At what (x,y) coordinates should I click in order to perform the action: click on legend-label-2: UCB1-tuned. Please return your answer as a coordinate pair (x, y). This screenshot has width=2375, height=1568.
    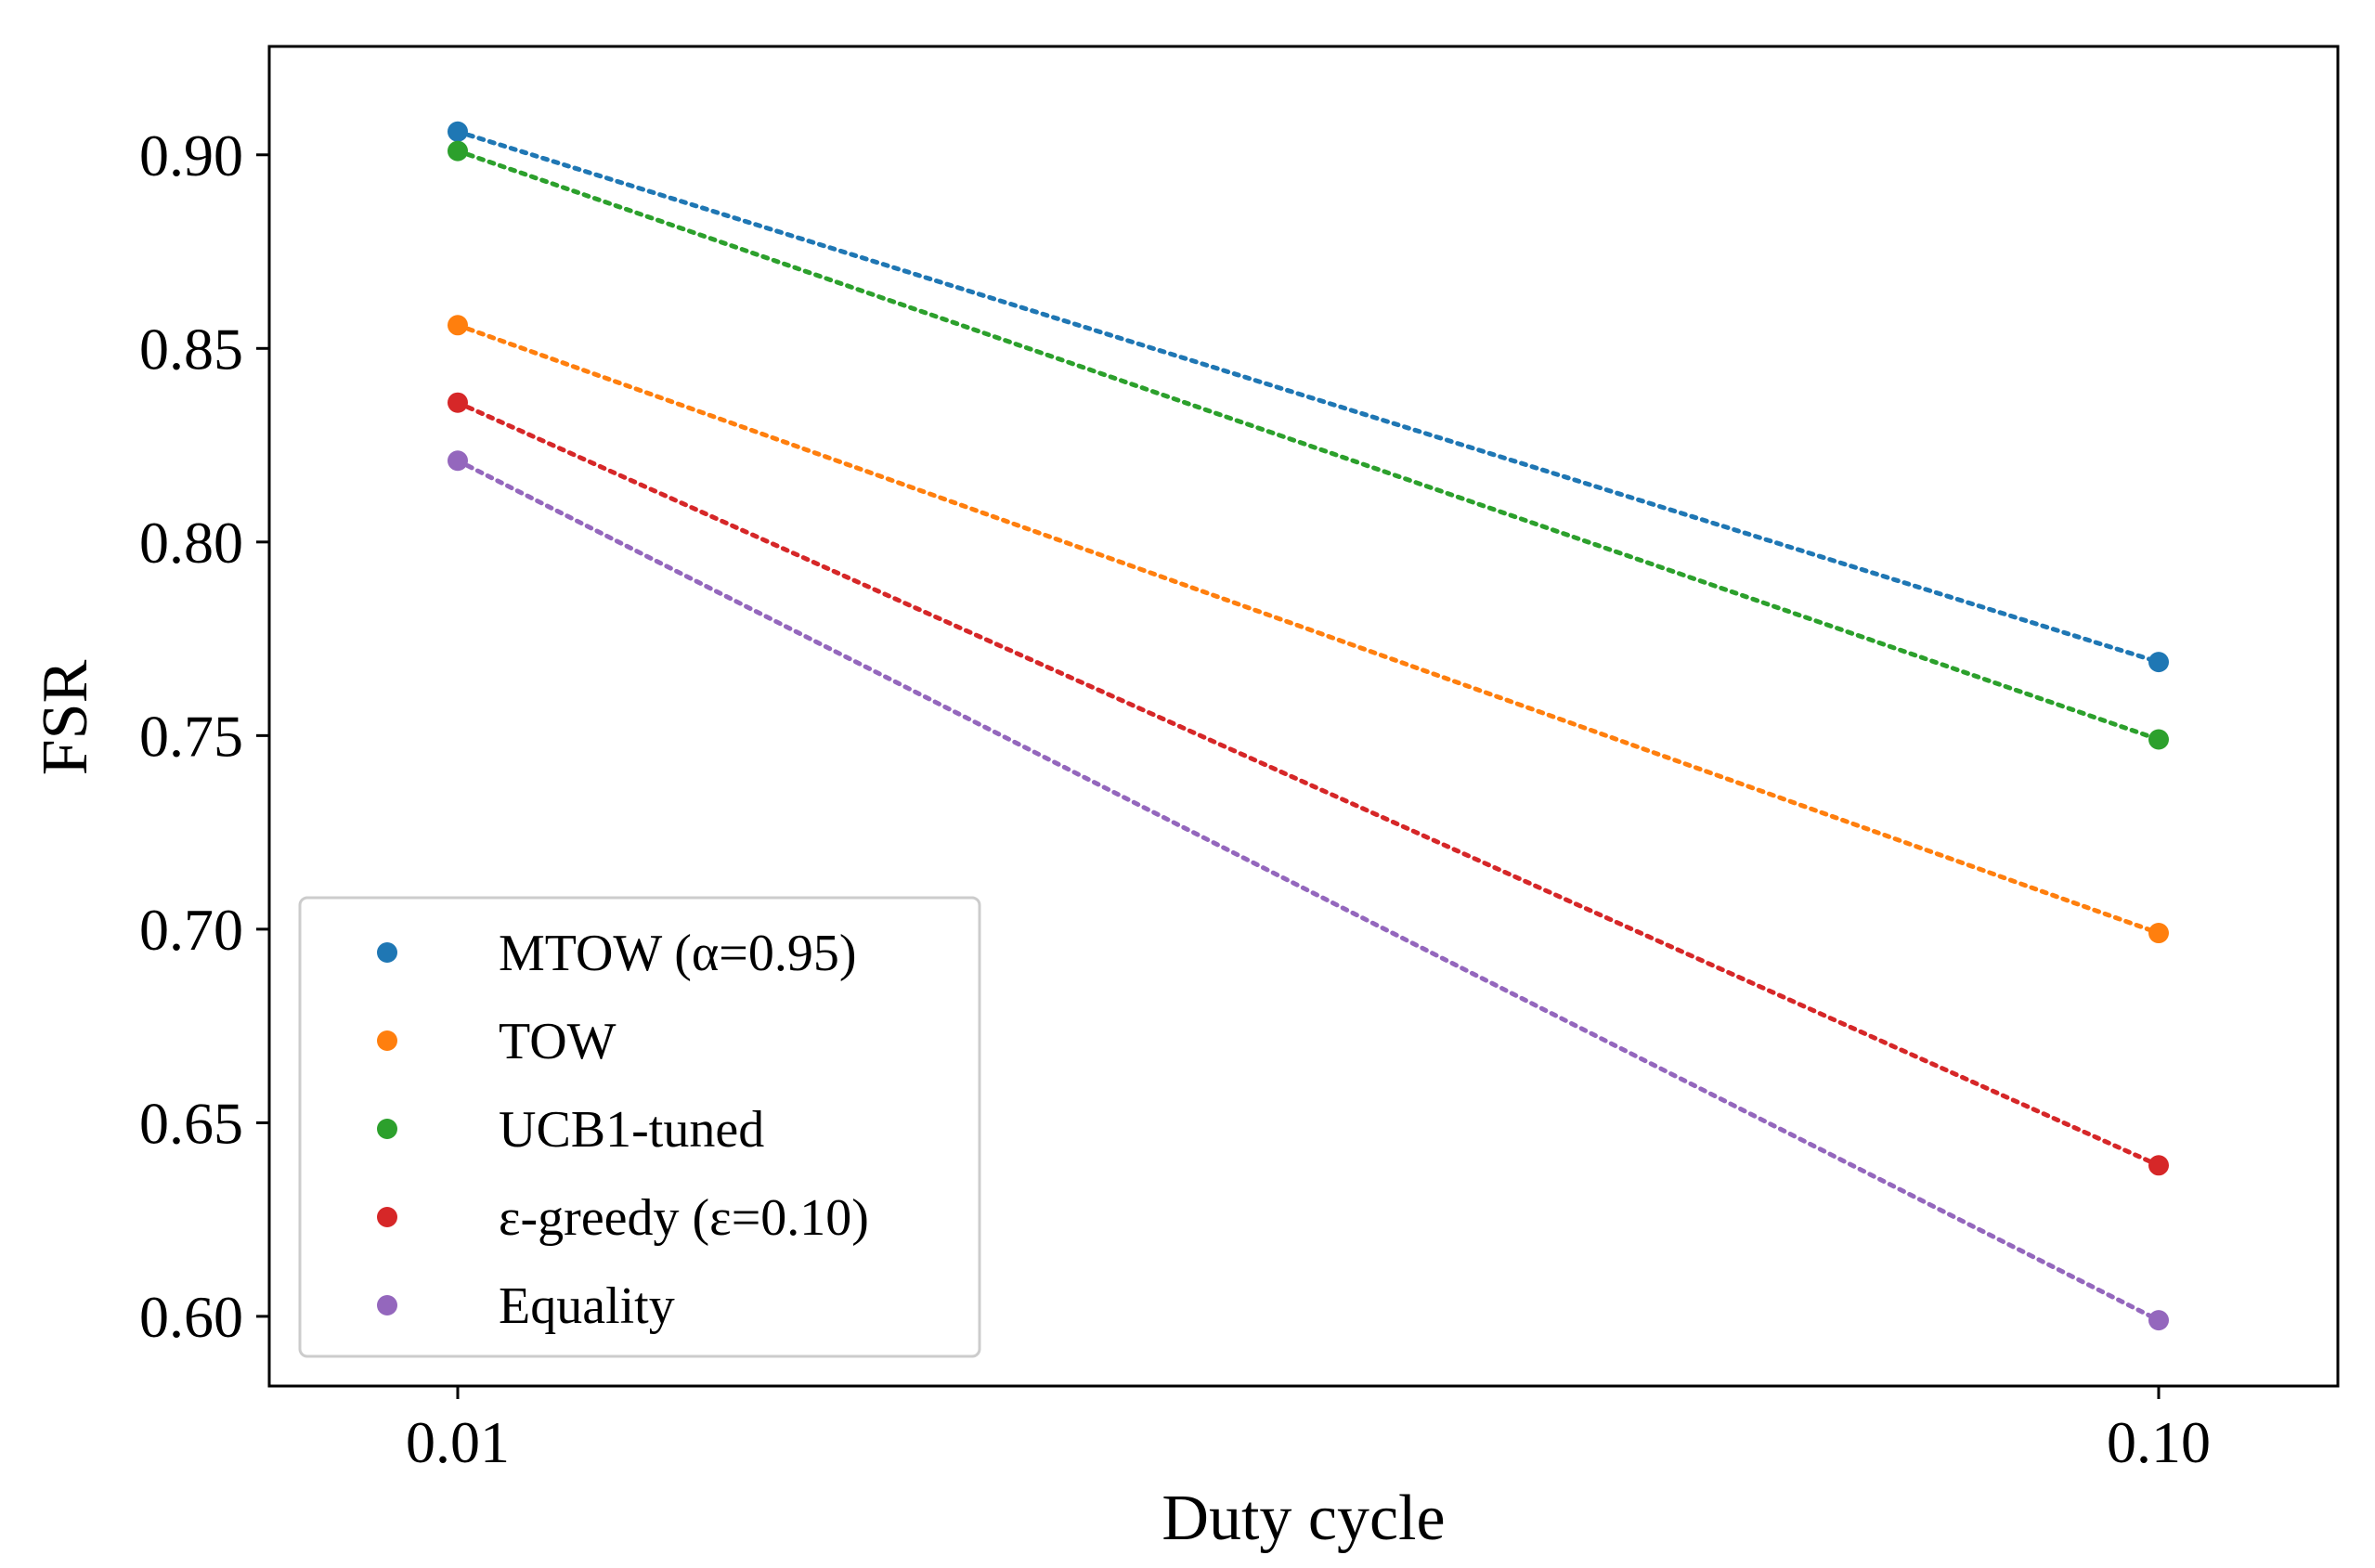
    Looking at the image, I should click on (631, 1130).